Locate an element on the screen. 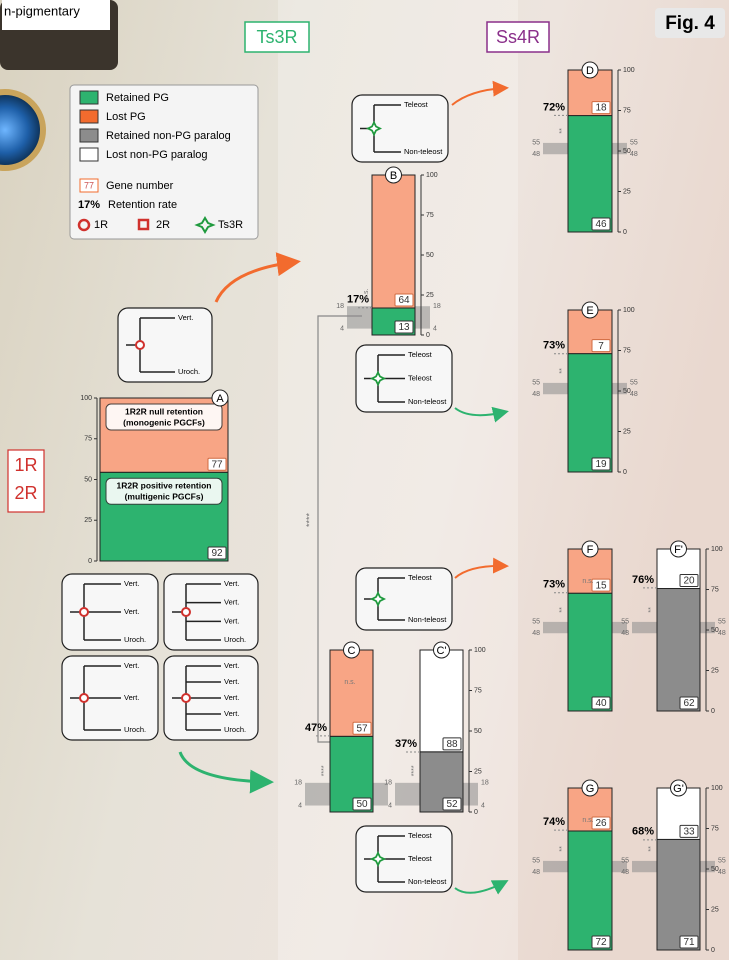  fig-label-box is located at coordinates (690, 23).